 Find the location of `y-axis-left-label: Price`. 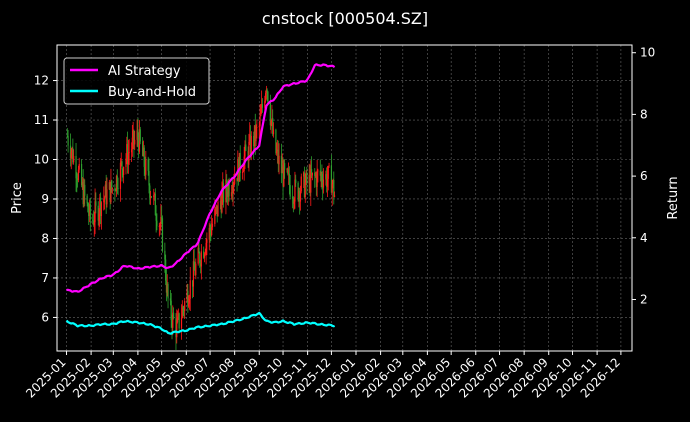

y-axis-left-label: Price is located at coordinates (17, 198).